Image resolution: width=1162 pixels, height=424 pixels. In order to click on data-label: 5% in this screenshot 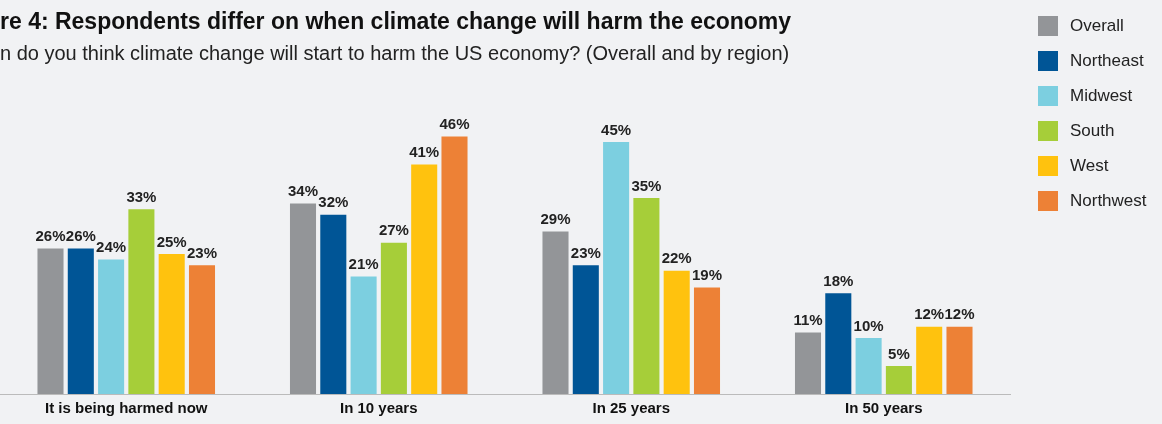, I will do `click(899, 353)`.